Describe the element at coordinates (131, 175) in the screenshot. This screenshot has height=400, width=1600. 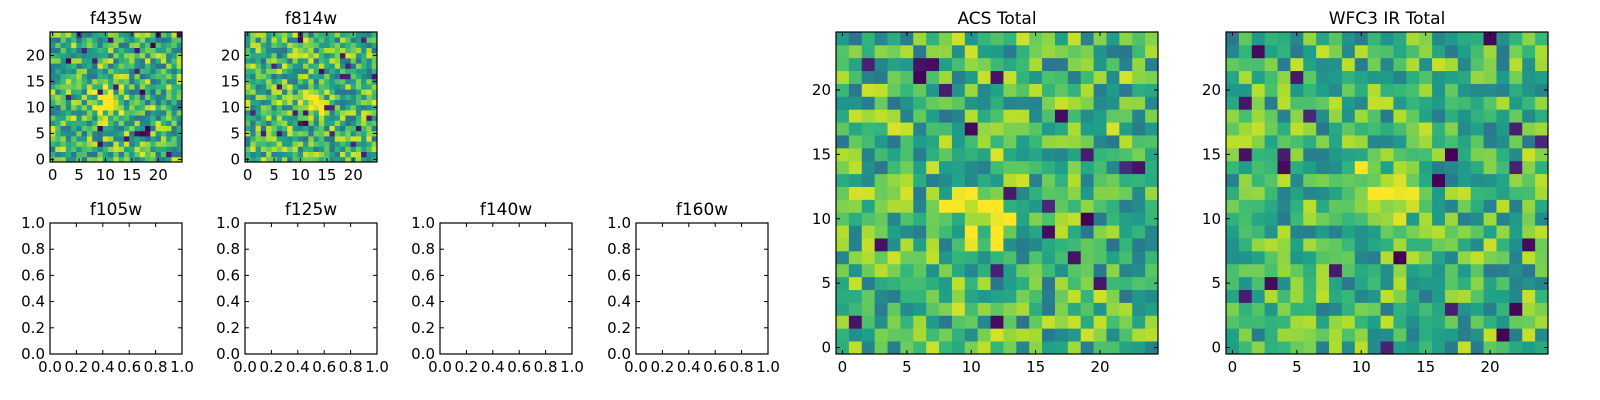
I see `x-tick-label: 15` at that location.